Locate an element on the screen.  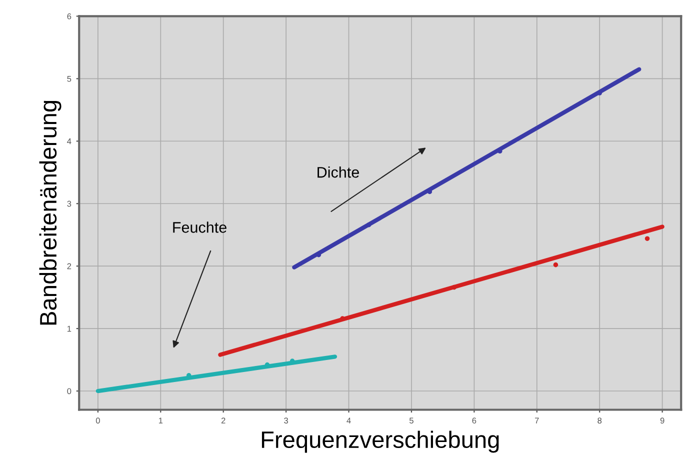
x-tick-label: 3 is located at coordinates (286, 421).